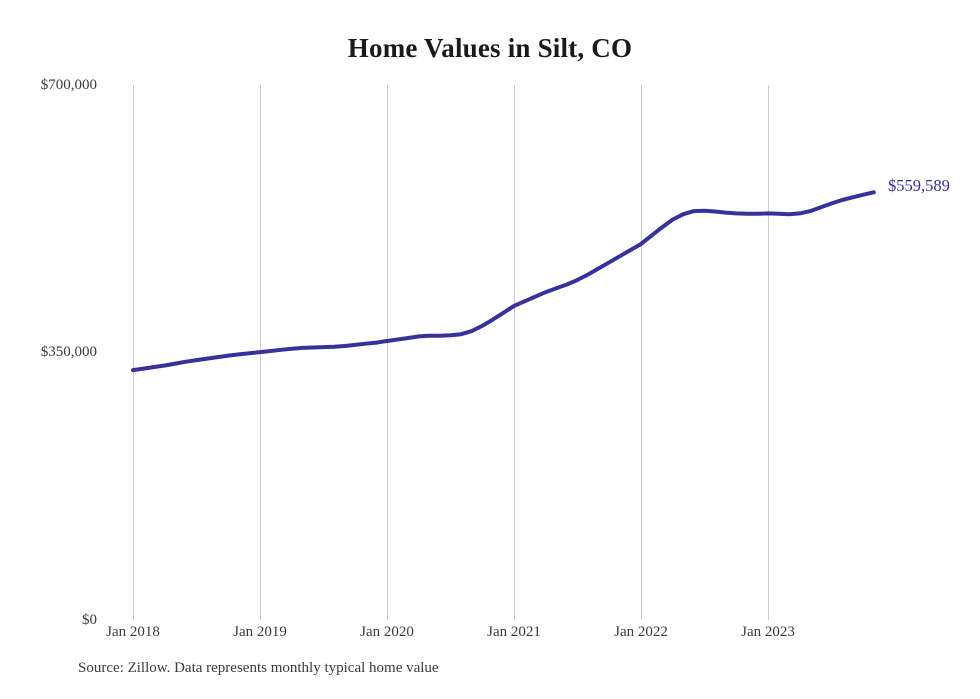 The width and height of the screenshot is (980, 699). I want to click on x-tick-jan-2018: Jan 2018, so click(133, 632).